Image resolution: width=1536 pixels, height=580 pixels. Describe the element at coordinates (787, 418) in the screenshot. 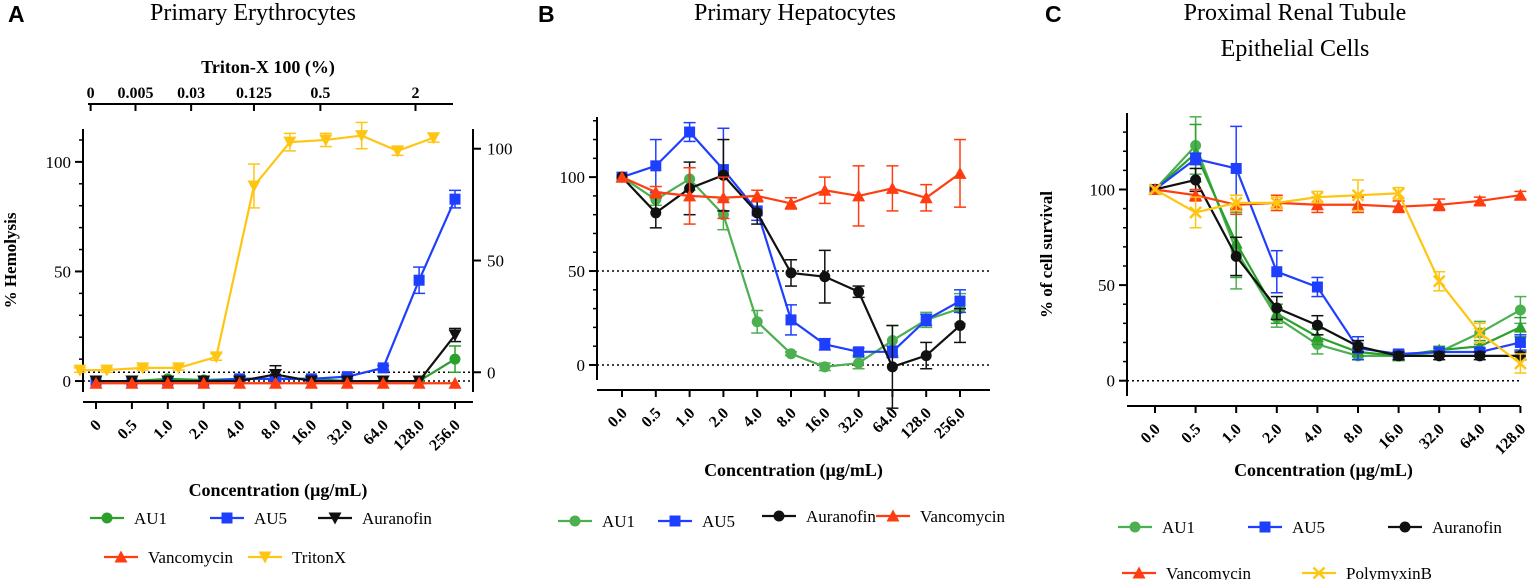

I see `x-tick-label: 8.0` at that location.